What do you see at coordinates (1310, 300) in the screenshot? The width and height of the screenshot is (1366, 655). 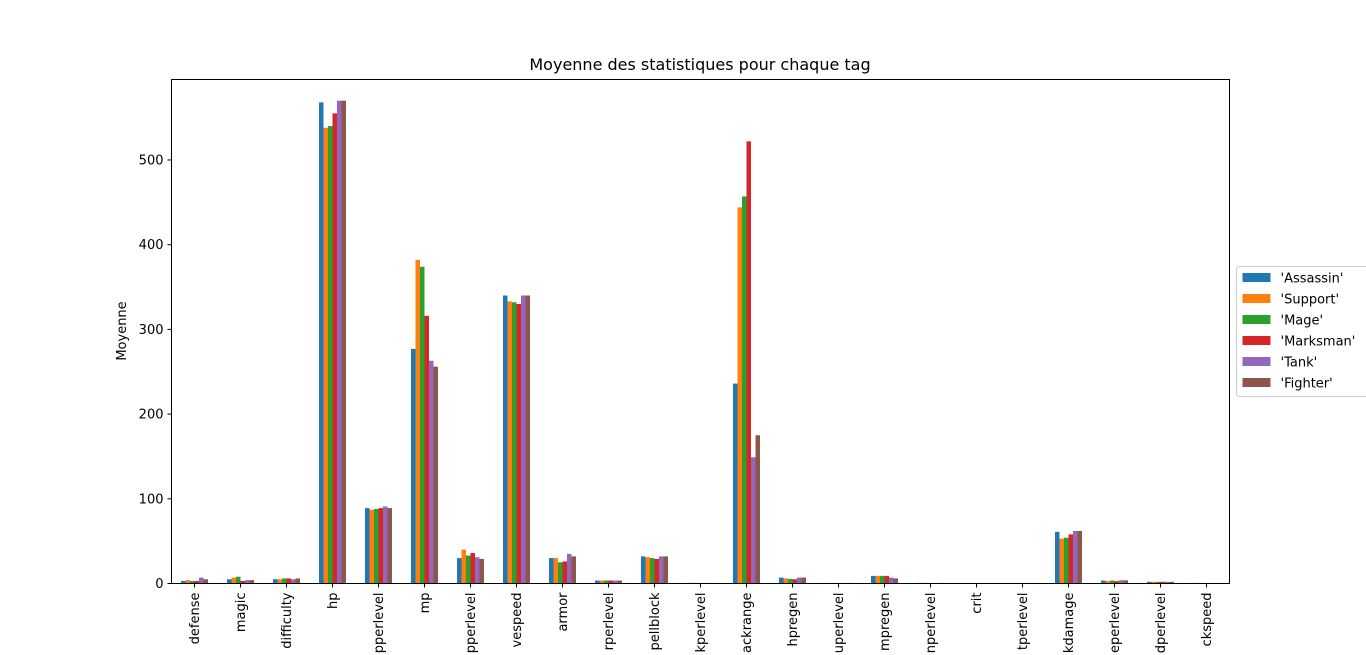 I see `legend-label-1: 'Support'` at bounding box center [1310, 300].